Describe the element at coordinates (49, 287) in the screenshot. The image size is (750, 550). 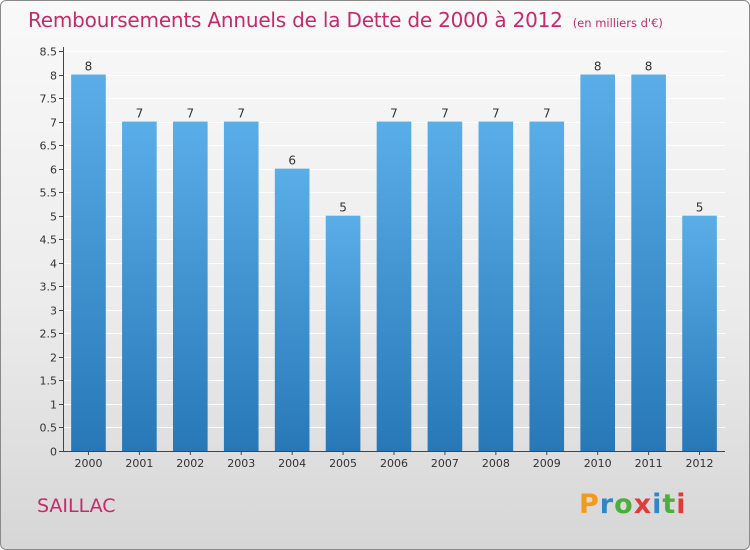
I see `y-tick-label: 3.5` at that location.